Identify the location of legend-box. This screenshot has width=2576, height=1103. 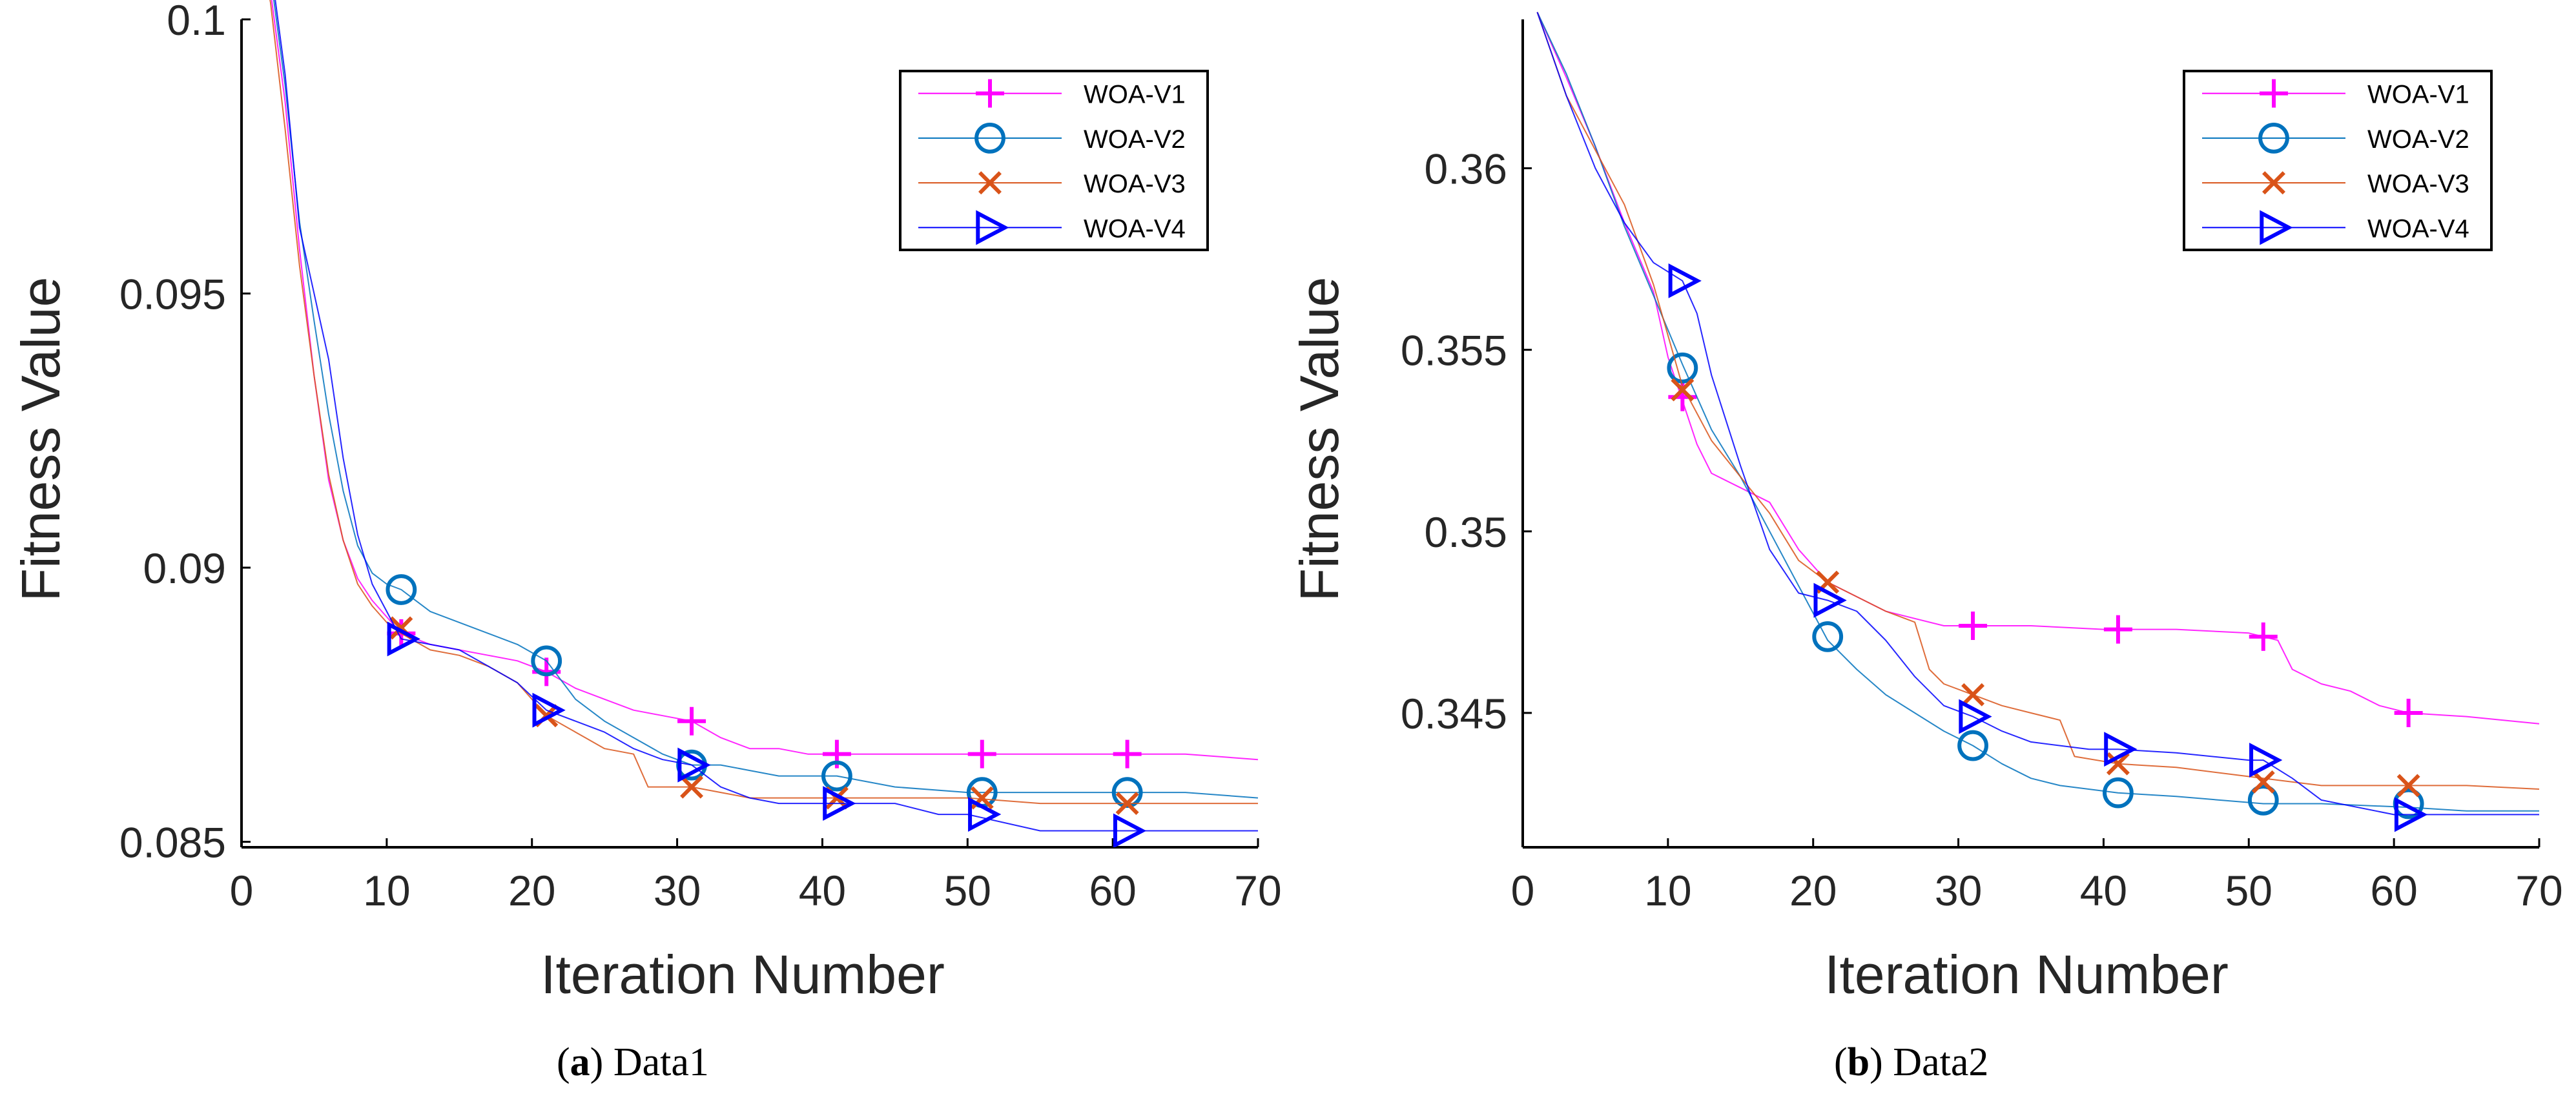
(2338, 160).